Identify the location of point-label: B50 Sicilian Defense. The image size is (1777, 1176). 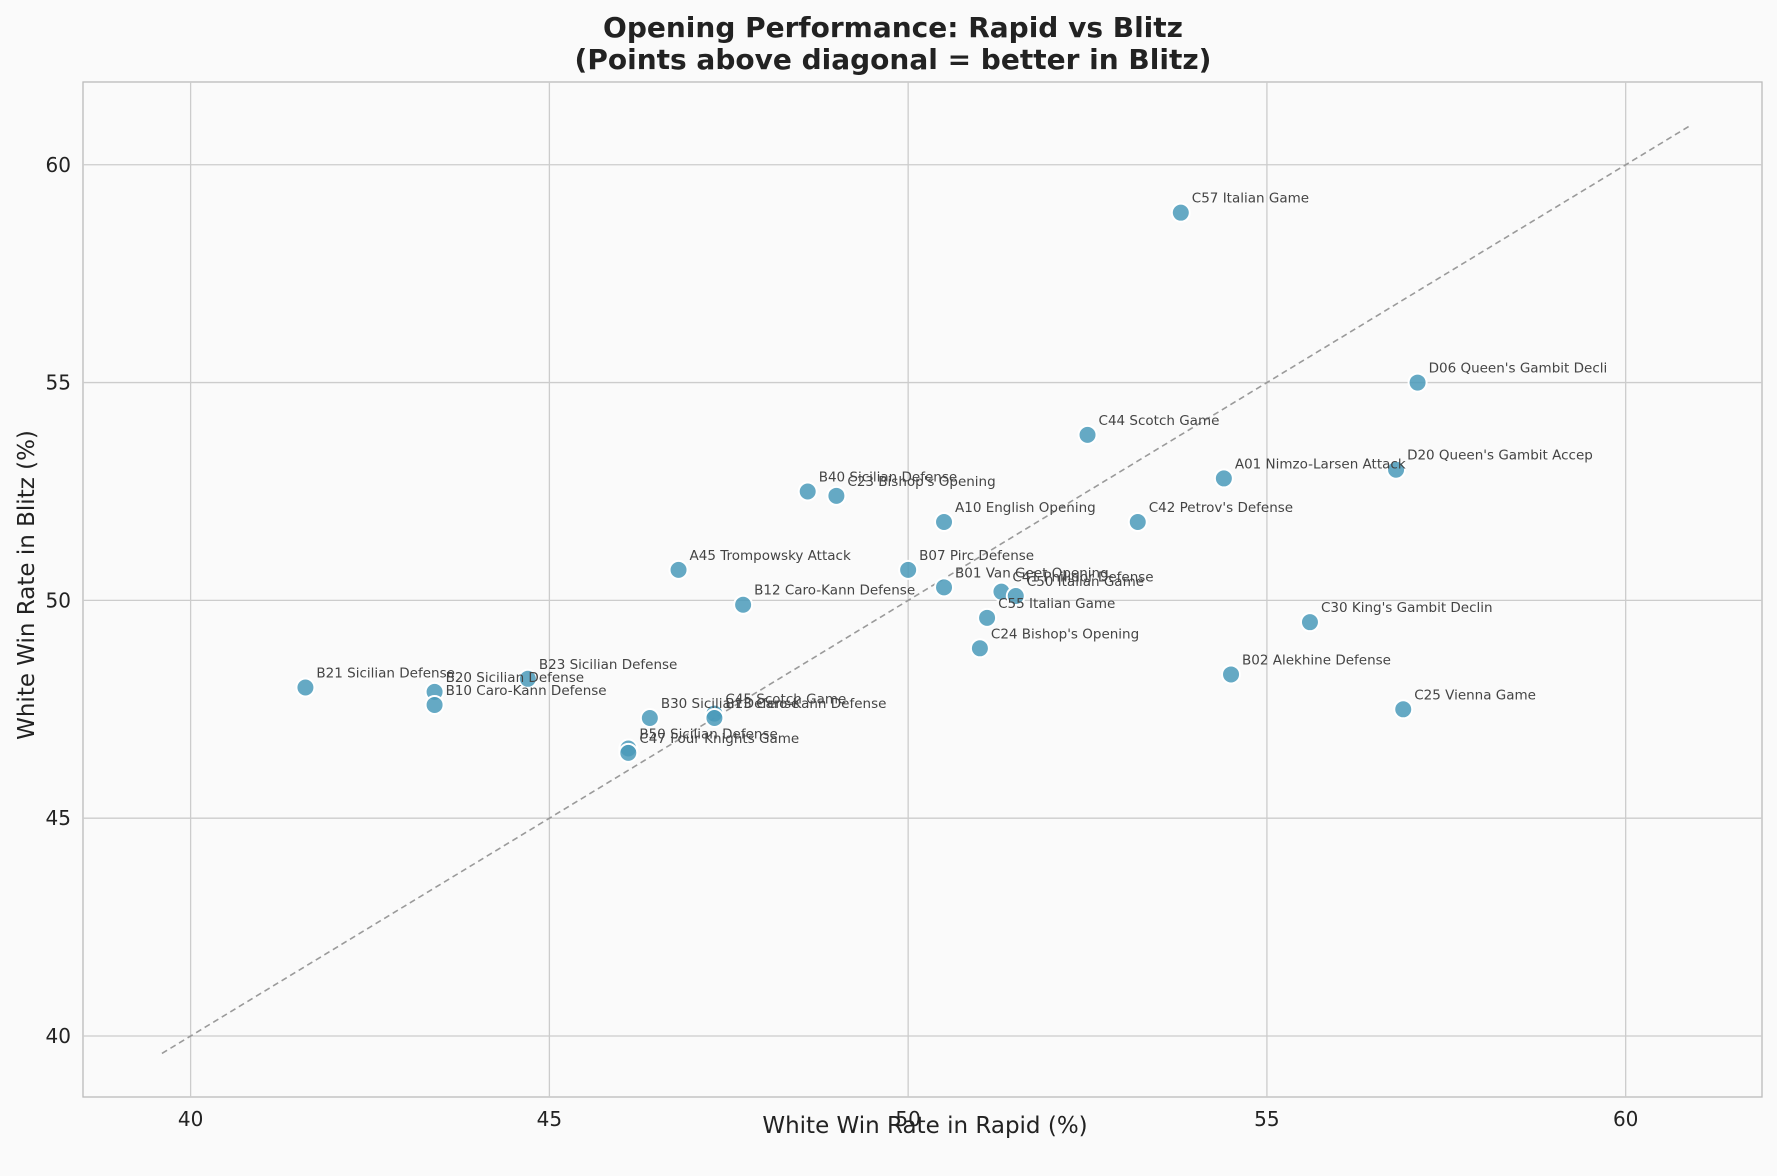
(708, 735).